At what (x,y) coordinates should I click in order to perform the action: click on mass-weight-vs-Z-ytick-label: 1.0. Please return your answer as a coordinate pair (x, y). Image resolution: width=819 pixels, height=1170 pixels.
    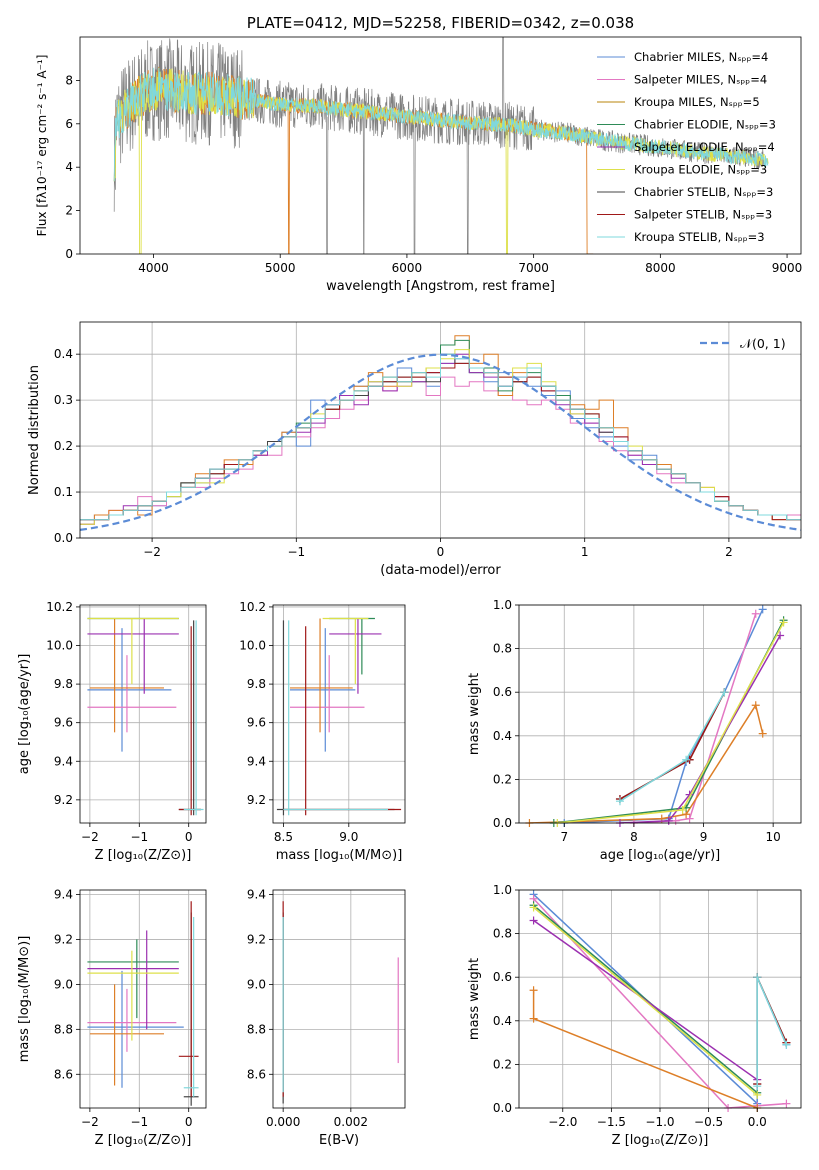
    Looking at the image, I should click on (502, 890).